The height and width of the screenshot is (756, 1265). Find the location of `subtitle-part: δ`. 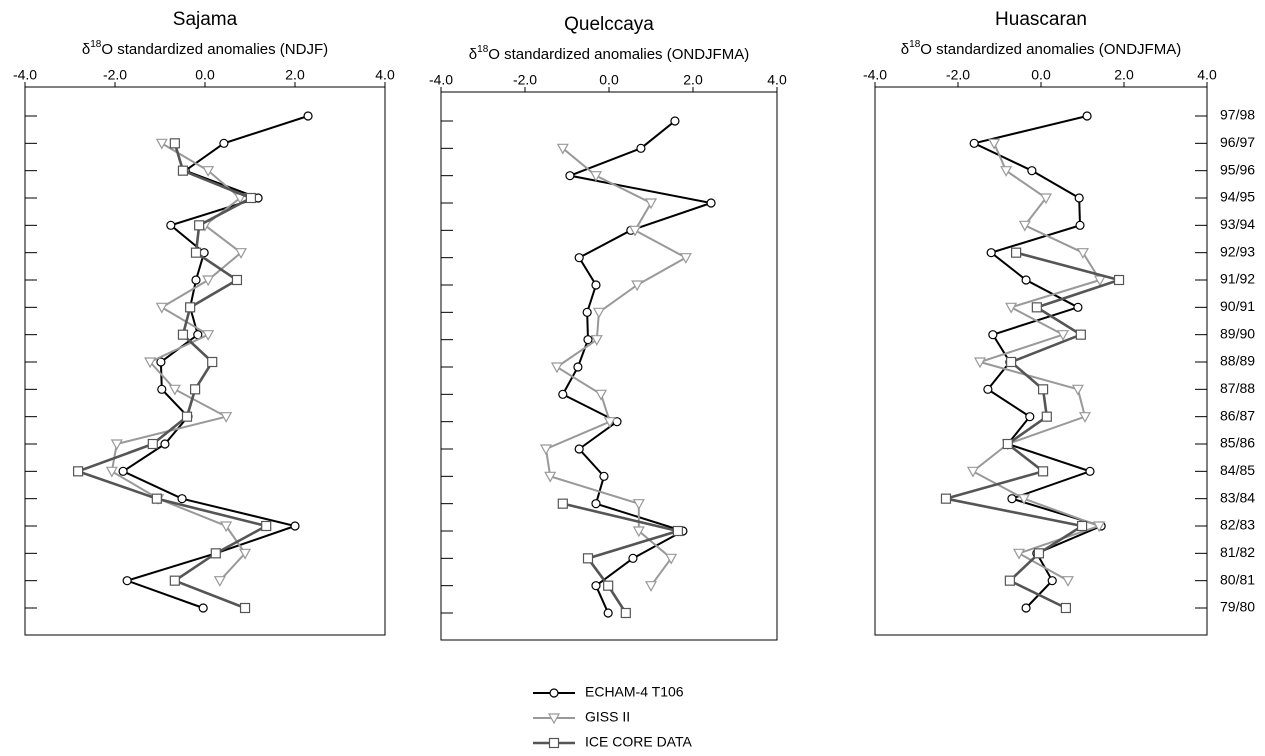

subtitle-part: δ is located at coordinates (473, 54).